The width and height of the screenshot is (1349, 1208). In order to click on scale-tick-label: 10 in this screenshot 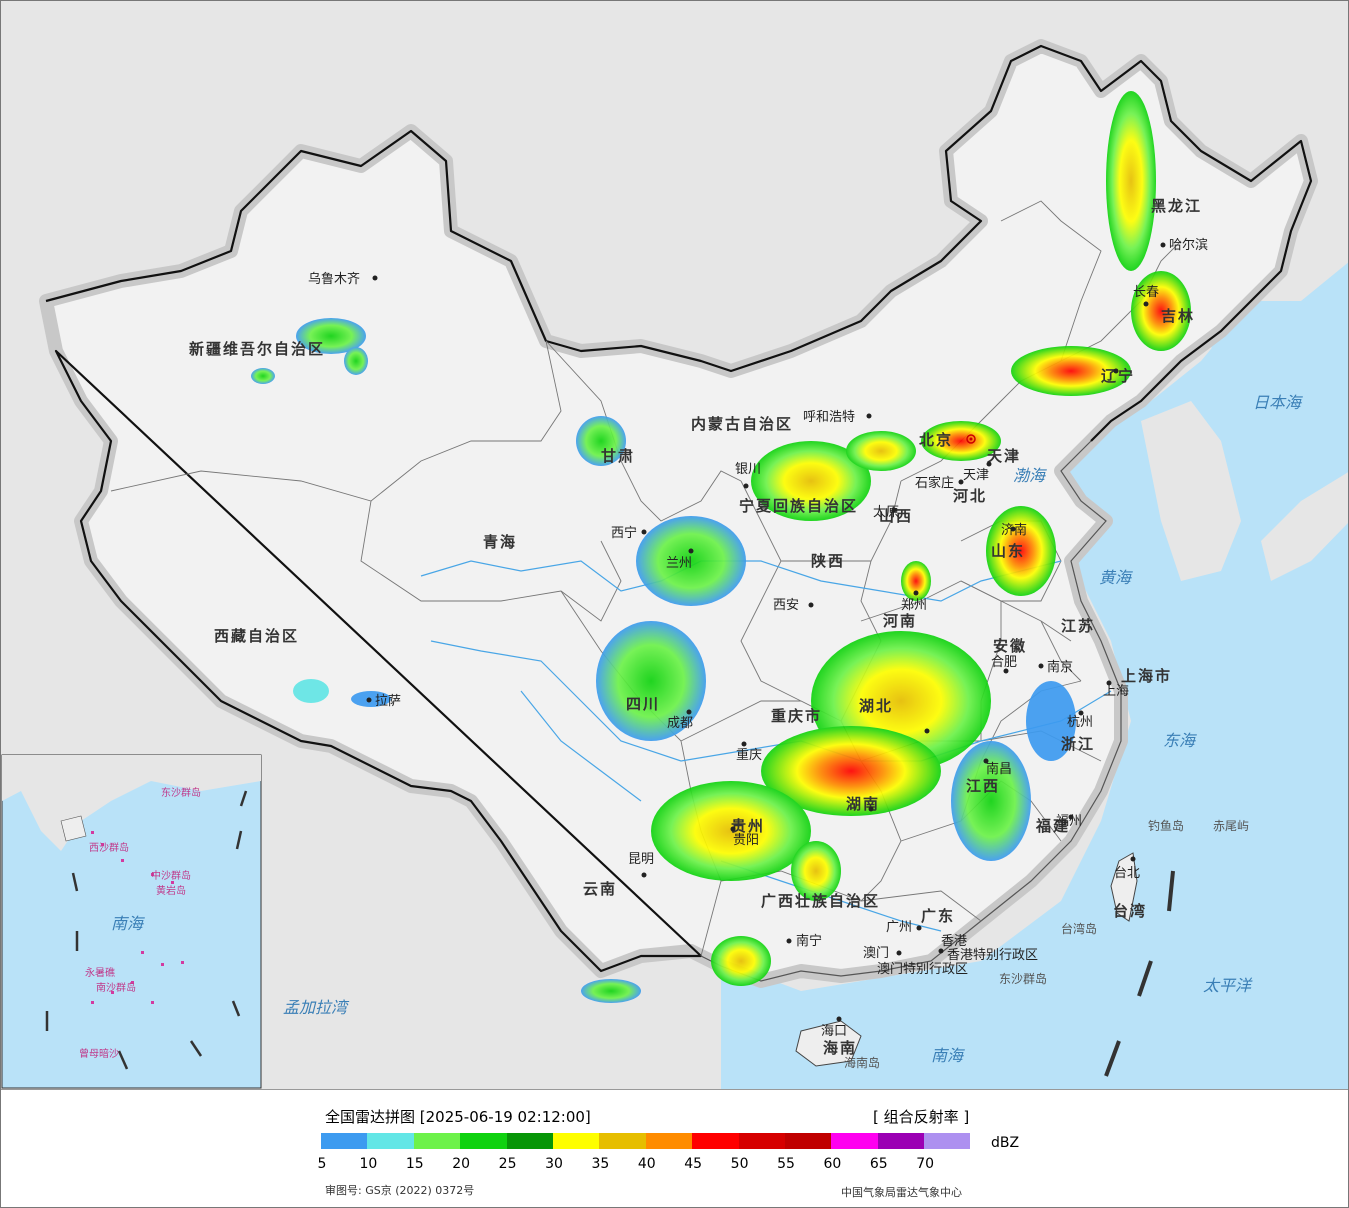, I will do `click(368, 1164)`.